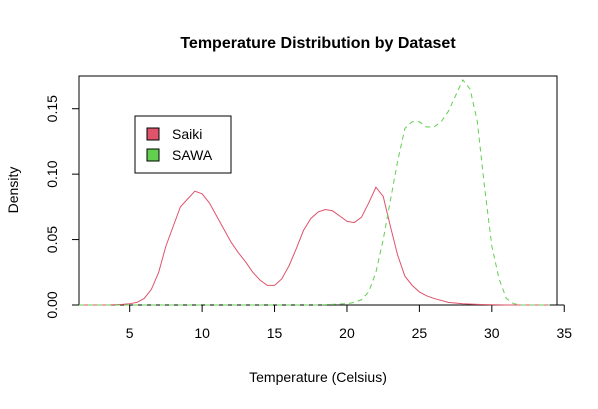  What do you see at coordinates (318, 43) in the screenshot?
I see `chart-title: Temperature Distribution by Dataset` at bounding box center [318, 43].